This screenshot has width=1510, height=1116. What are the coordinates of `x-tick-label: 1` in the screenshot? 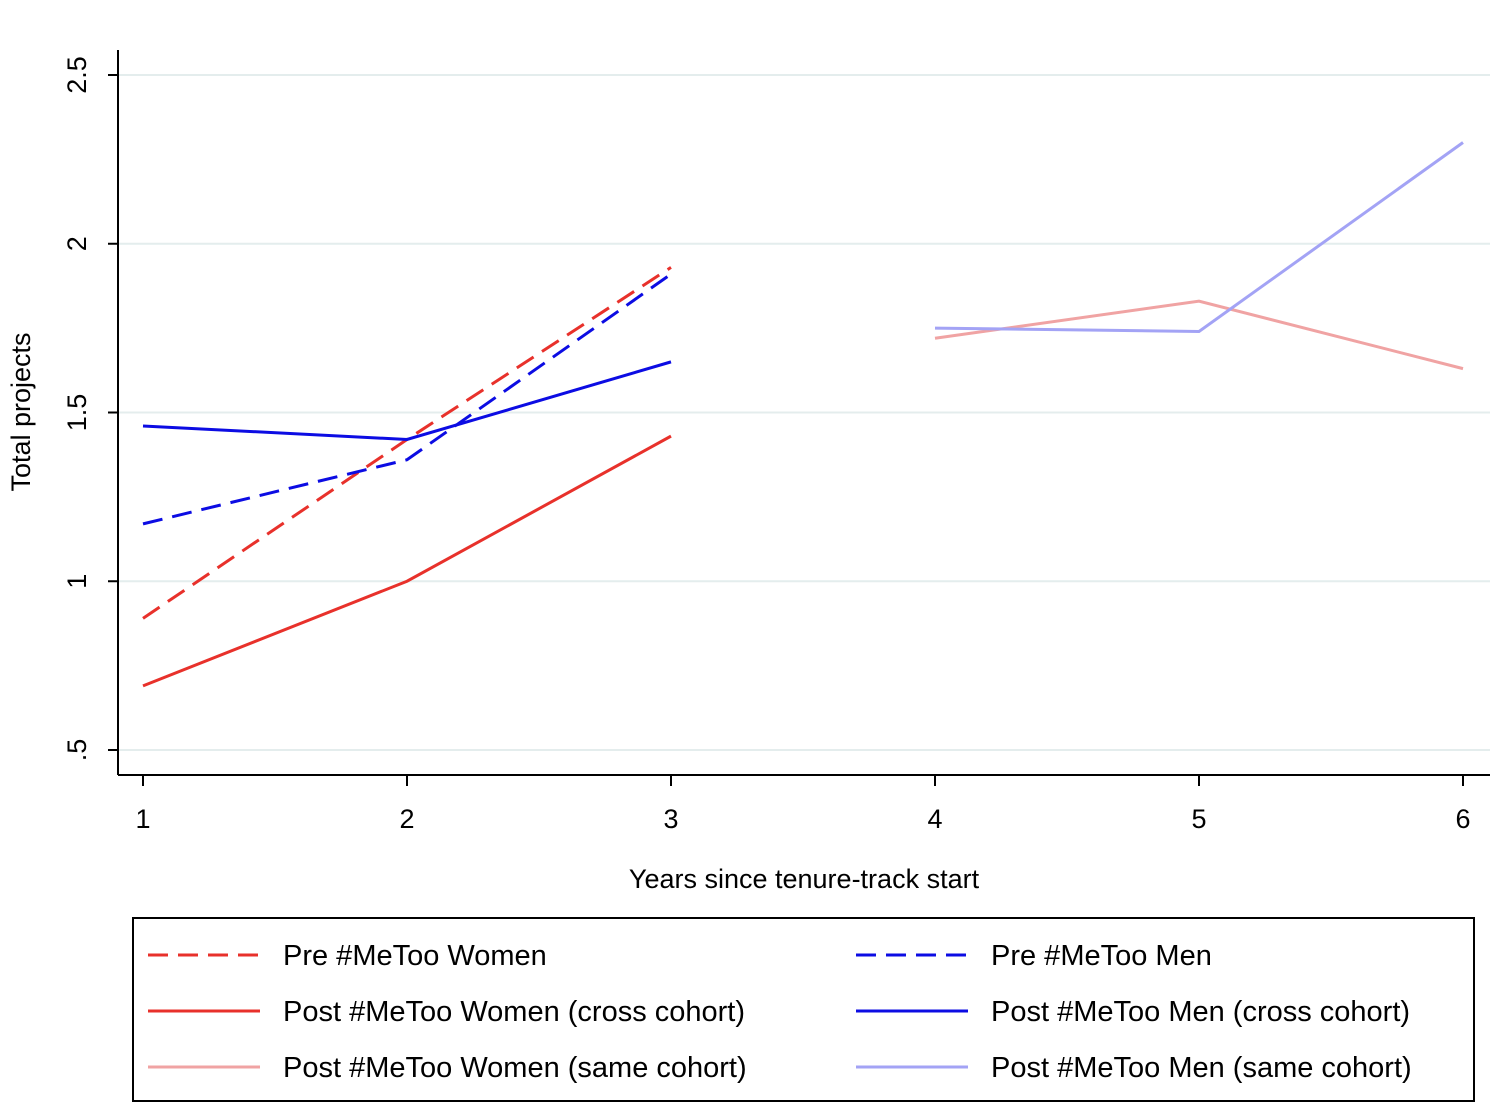 It's located at (142, 819).